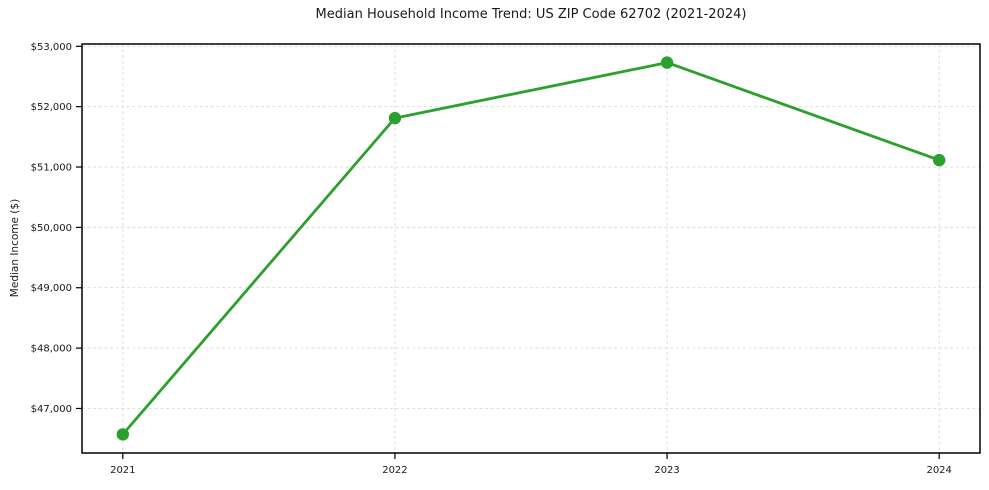 Image resolution: width=989 pixels, height=490 pixels. What do you see at coordinates (938, 470) in the screenshot?
I see `x-tick-label: 2024` at bounding box center [938, 470].